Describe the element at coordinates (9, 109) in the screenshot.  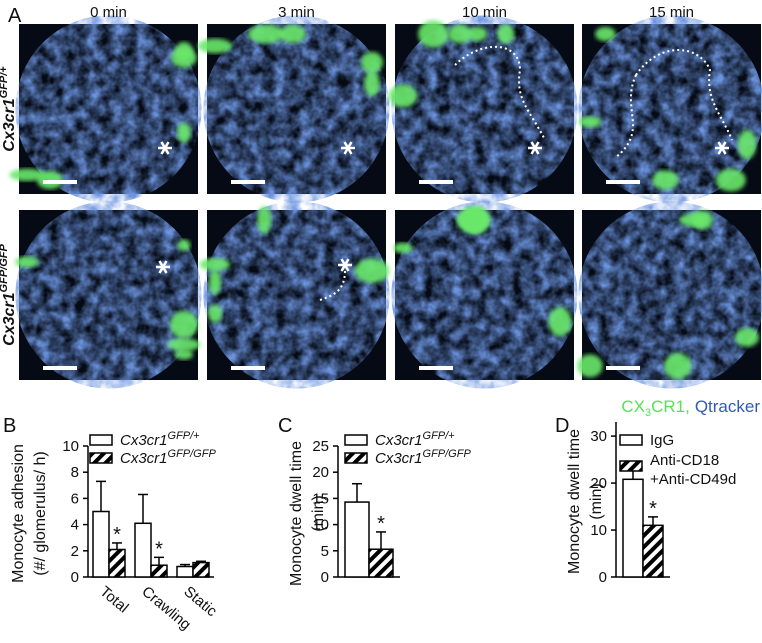
I see `row-label: Cx3cr1GFP/+` at that location.